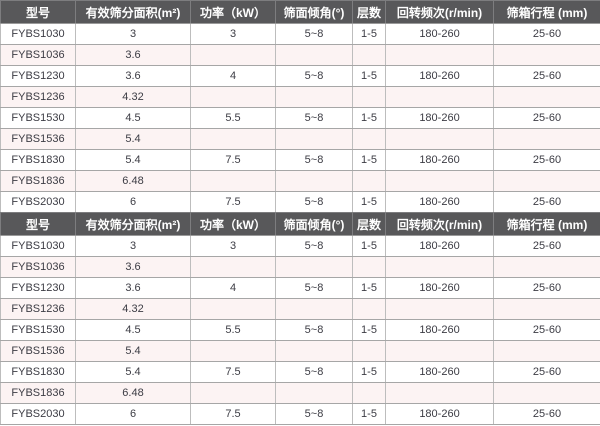  Describe the element at coordinates (38, 414) in the screenshot. I see `model-cell: FYBS2030` at that location.